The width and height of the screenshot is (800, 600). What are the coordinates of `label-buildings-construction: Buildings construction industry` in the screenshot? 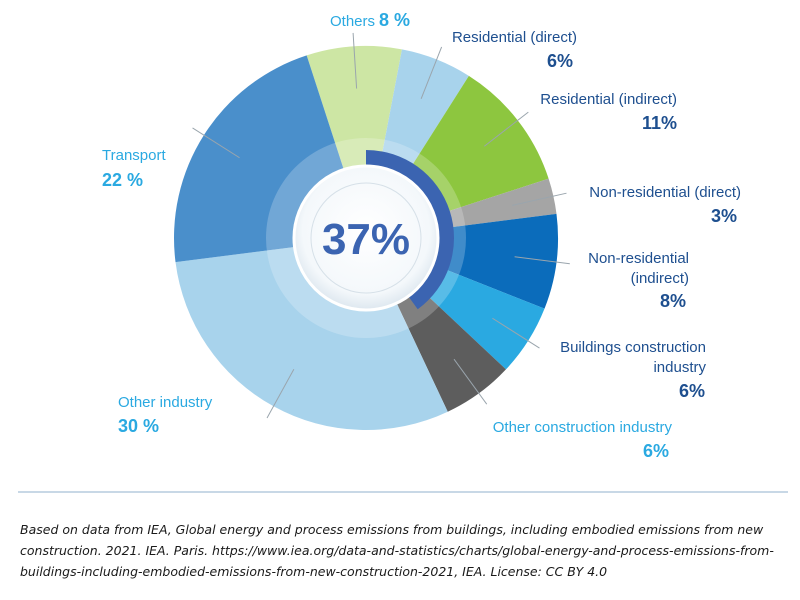 It's located at (633, 357).